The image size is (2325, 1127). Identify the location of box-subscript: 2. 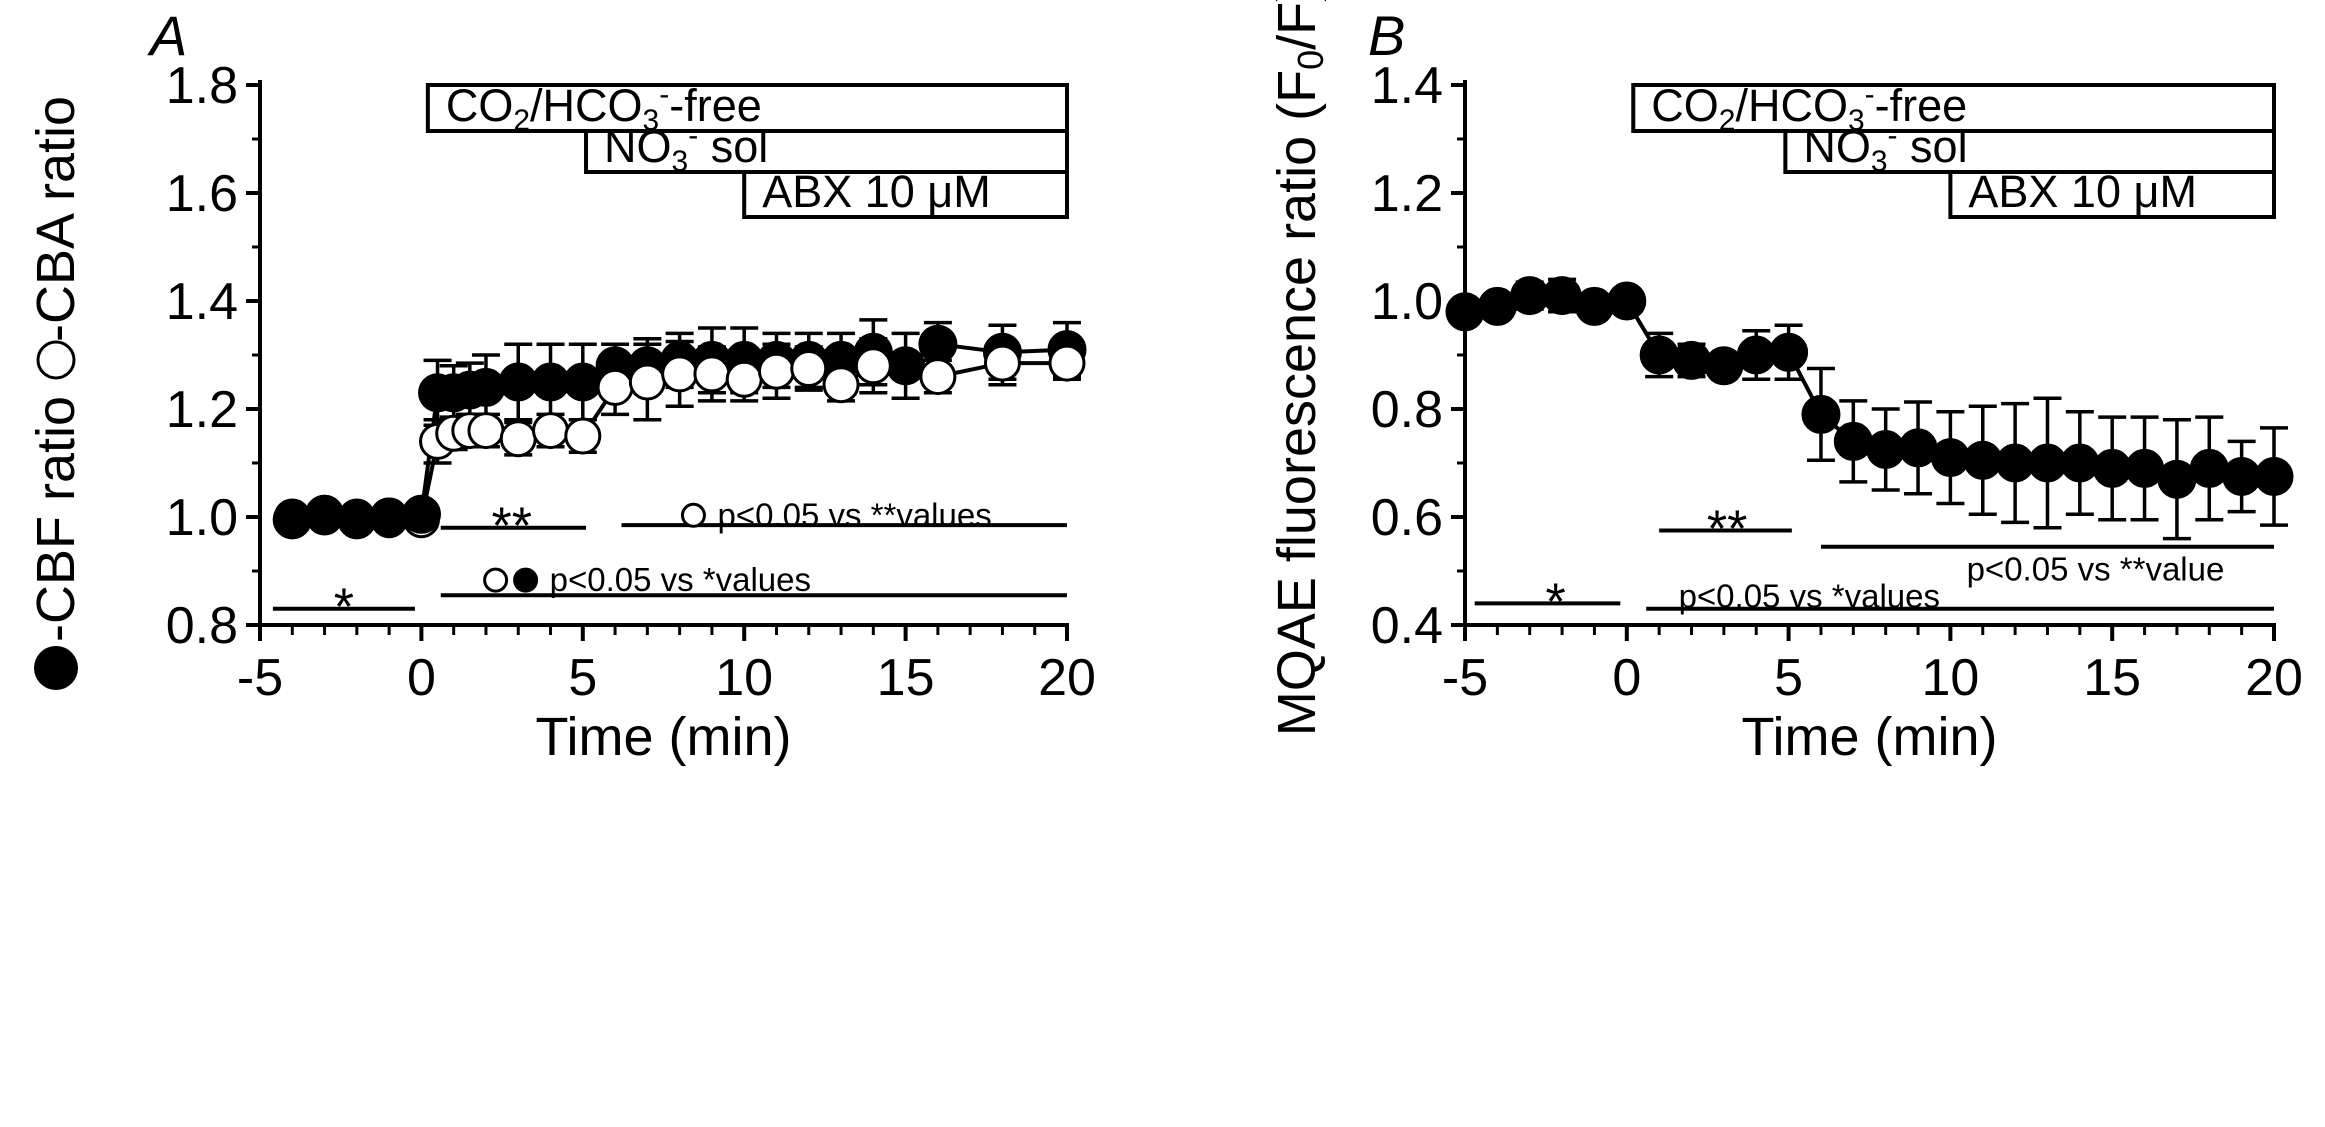
(1727, 120).